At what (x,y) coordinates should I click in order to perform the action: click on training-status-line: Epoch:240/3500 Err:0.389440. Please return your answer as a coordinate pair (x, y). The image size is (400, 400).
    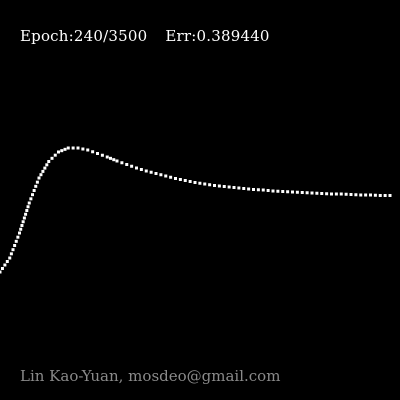
    Looking at the image, I should click on (145, 36).